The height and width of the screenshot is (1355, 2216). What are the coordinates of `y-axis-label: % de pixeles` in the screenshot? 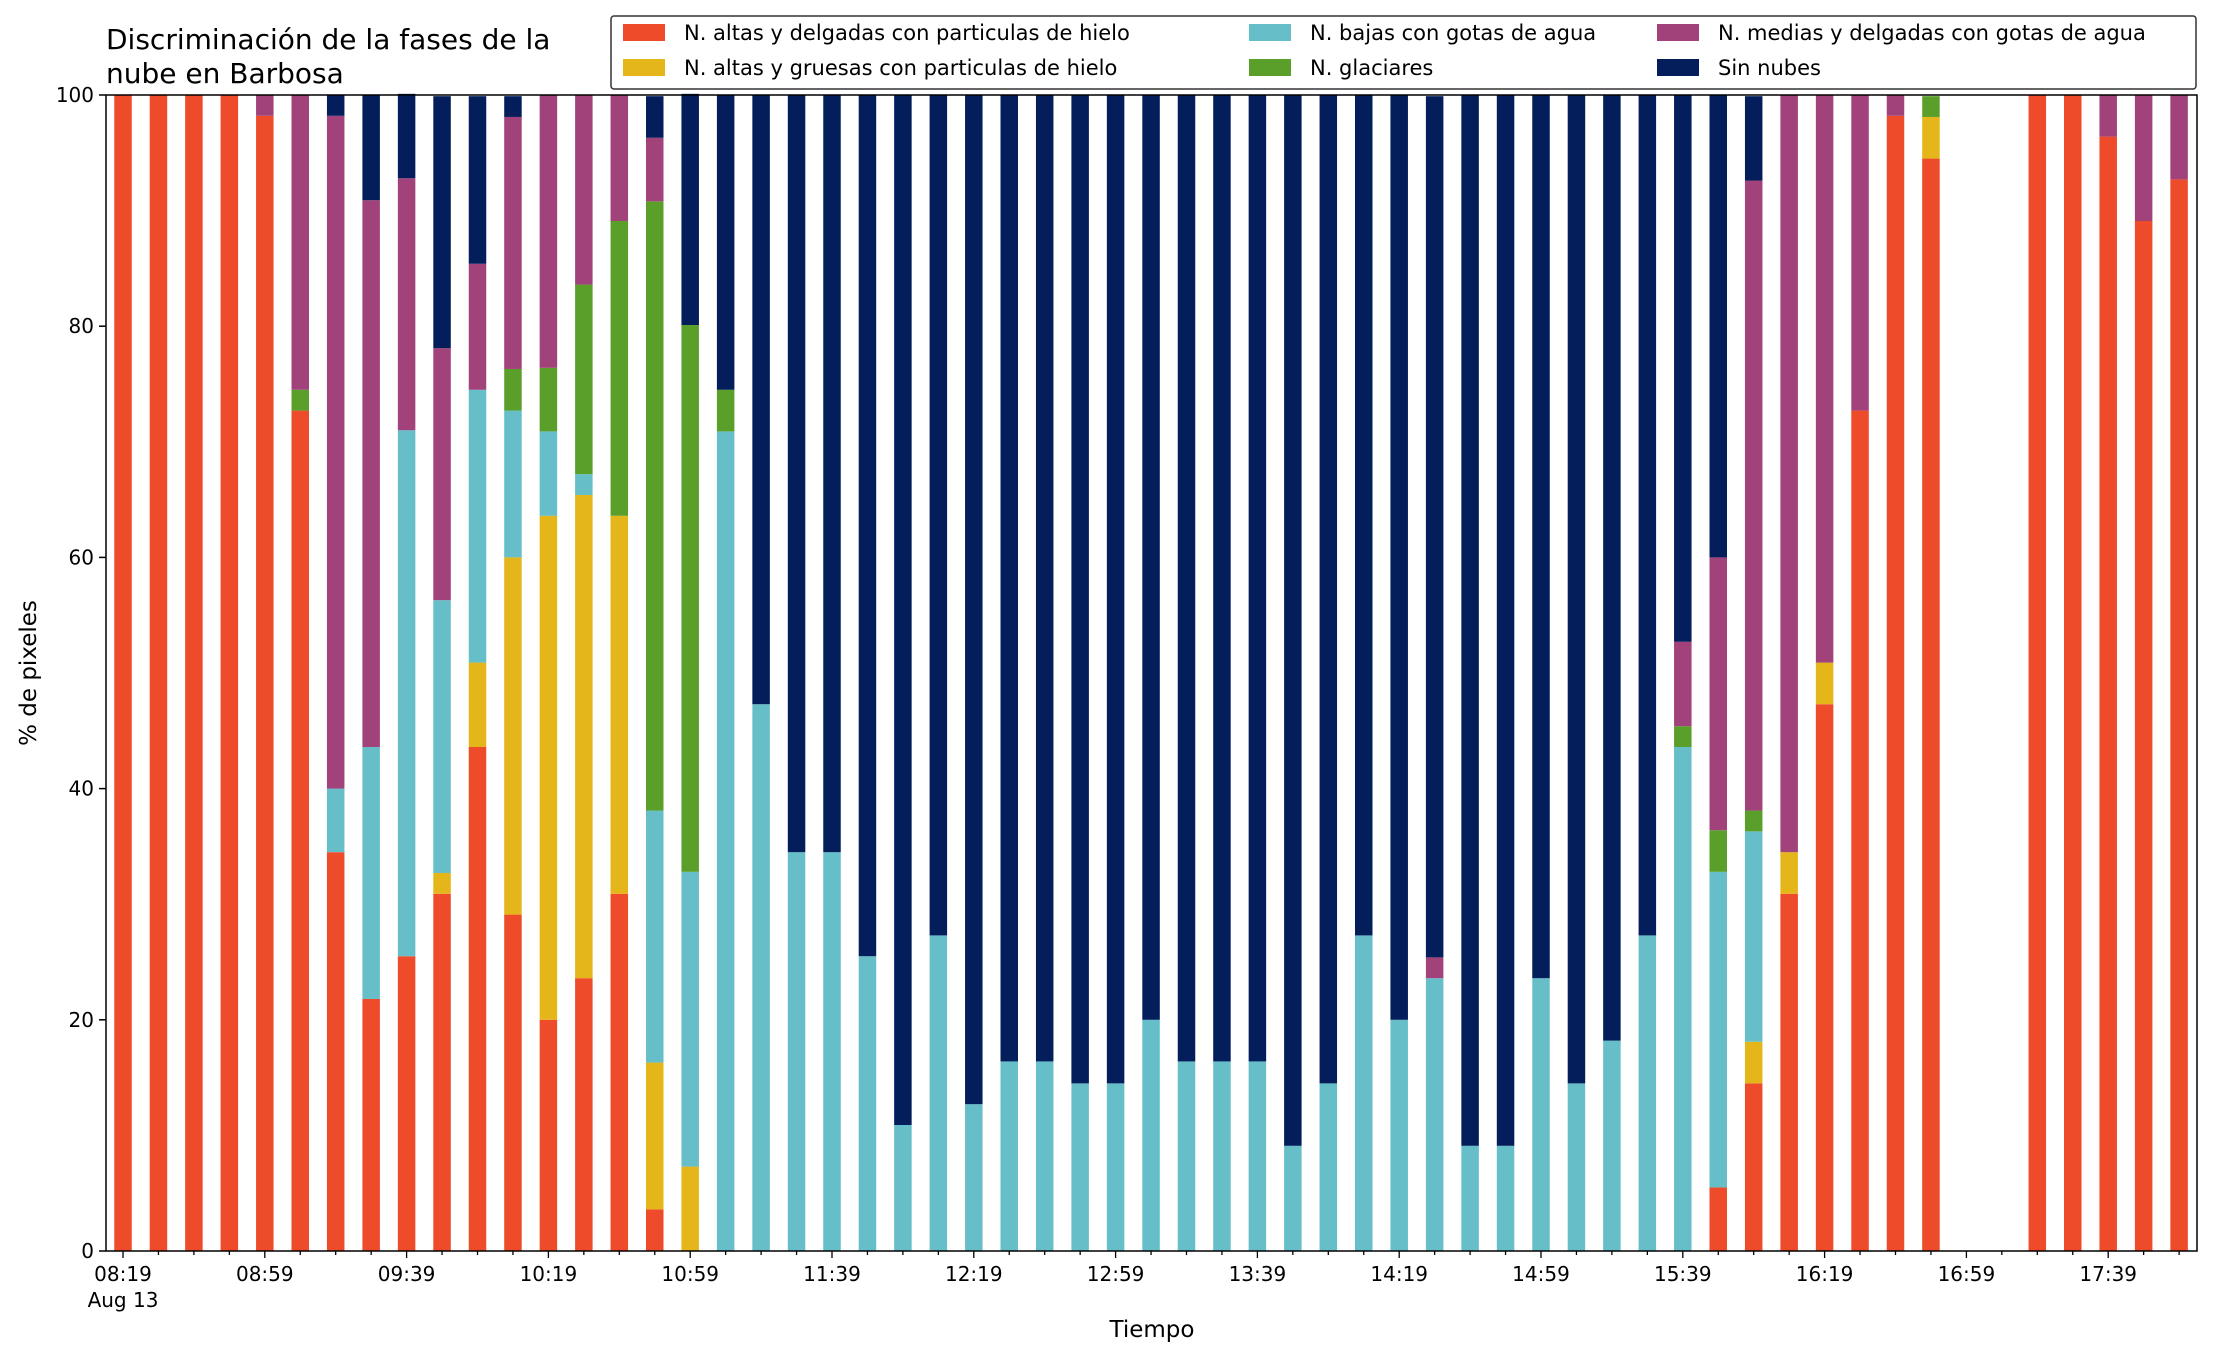 It's located at (29, 673).